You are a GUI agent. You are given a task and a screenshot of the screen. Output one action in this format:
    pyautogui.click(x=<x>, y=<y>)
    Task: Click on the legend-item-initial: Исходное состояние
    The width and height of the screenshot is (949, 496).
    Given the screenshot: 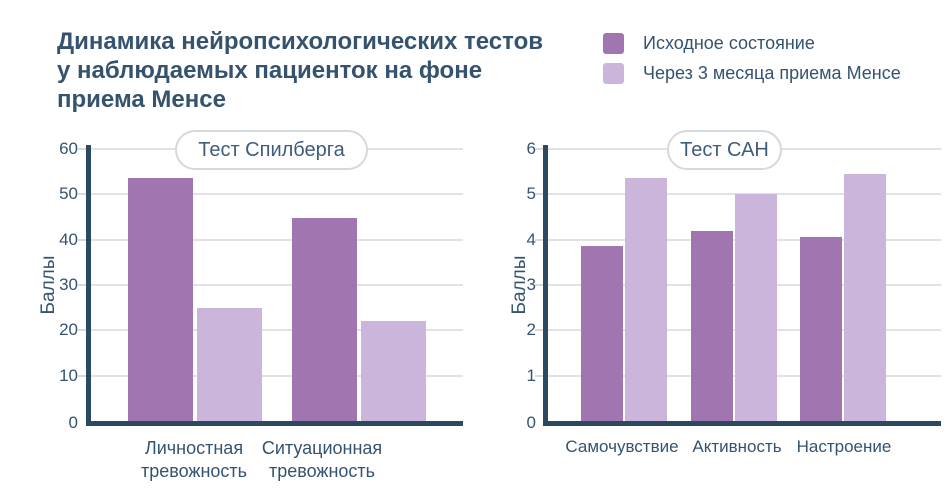 What is the action you would take?
    pyautogui.click(x=752, y=43)
    